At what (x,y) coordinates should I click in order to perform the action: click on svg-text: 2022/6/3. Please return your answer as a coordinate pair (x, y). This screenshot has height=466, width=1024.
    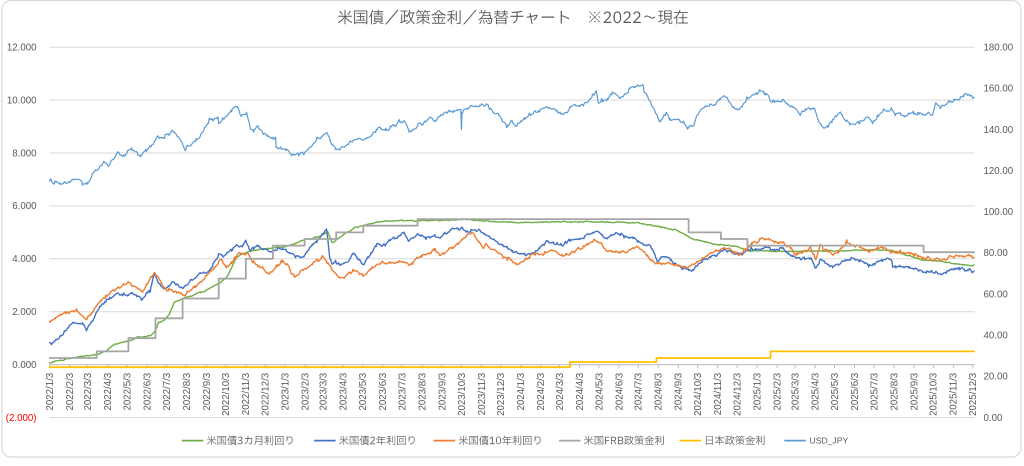
    Looking at the image, I should click on (148, 392).